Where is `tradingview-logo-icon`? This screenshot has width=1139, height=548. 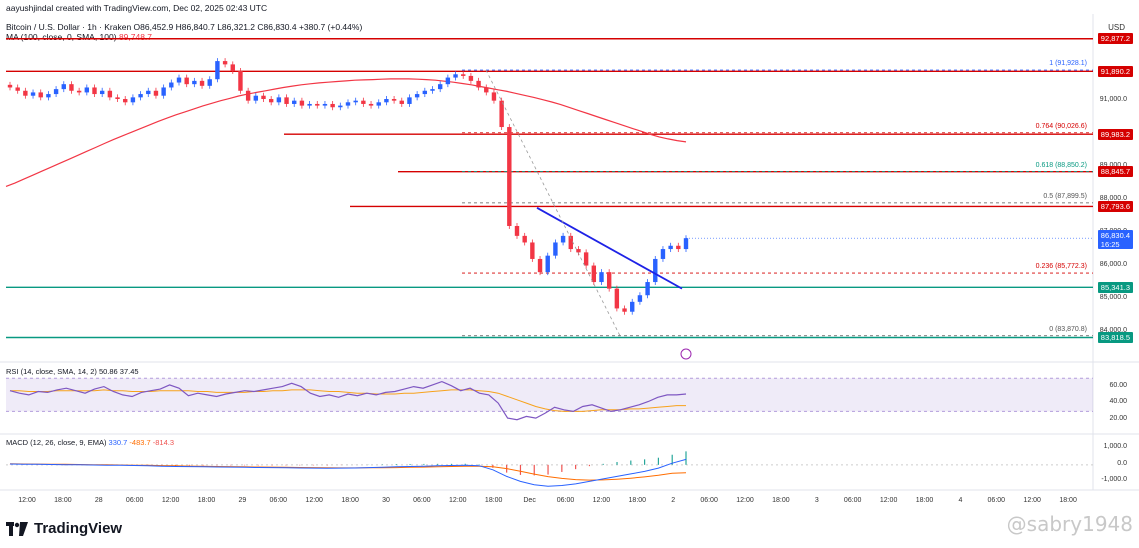
tradingview-logo-icon is located at coordinates (17, 528).